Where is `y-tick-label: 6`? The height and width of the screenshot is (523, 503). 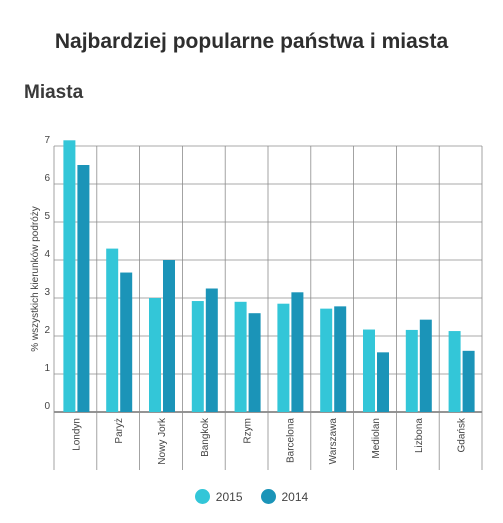
y-tick-label: 6 is located at coordinates (47, 178).